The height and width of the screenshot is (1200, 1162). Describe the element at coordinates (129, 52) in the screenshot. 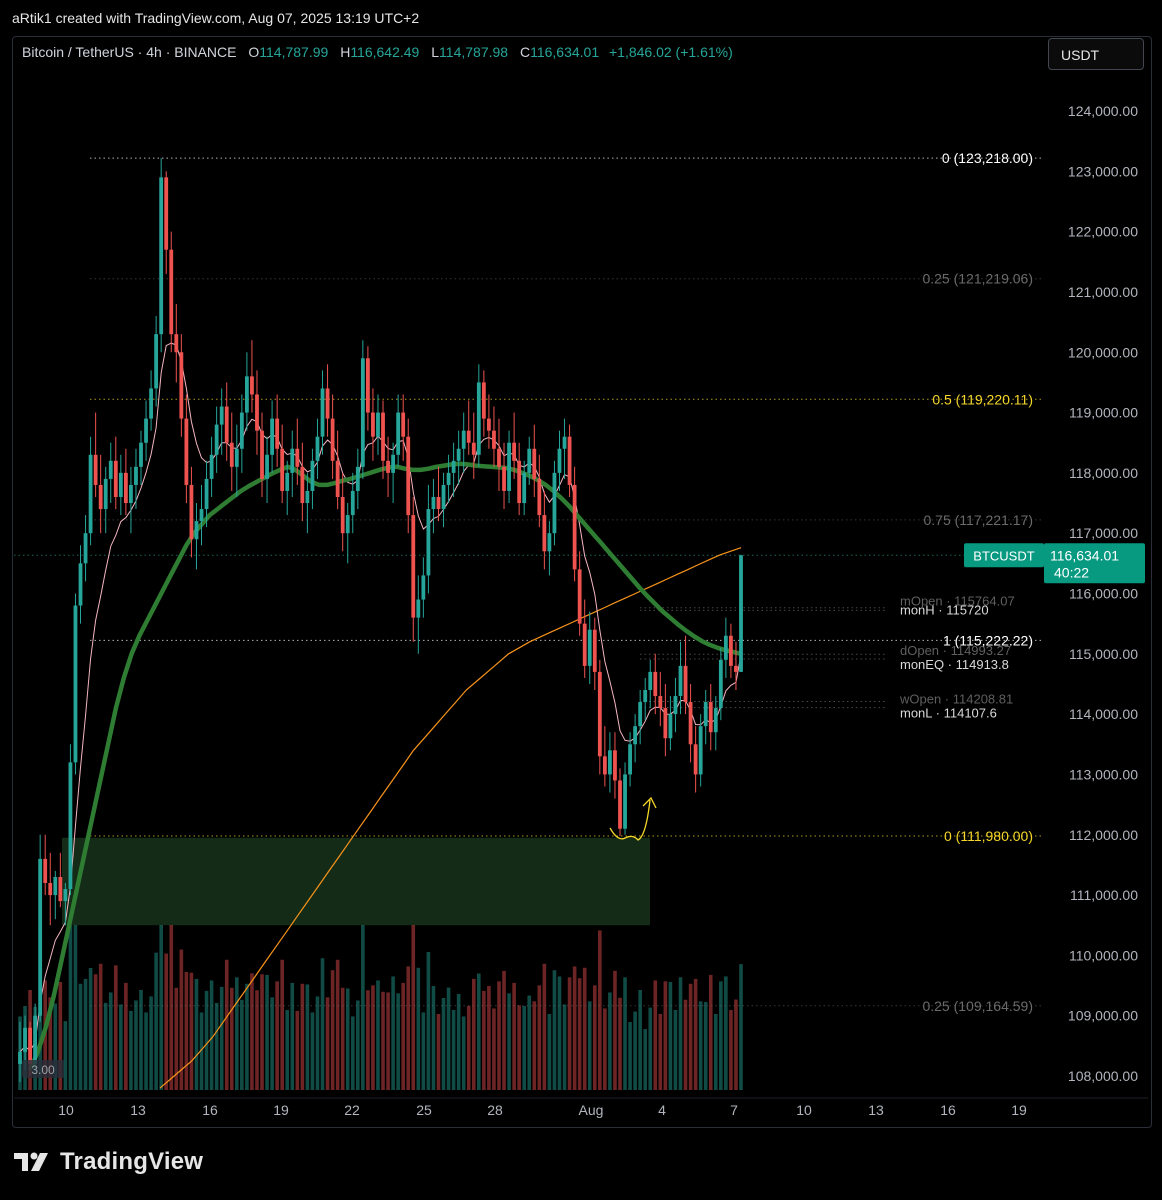

I see `symbol-title: Bitcoin / TetherUS · 4h · BINANCE` at that location.